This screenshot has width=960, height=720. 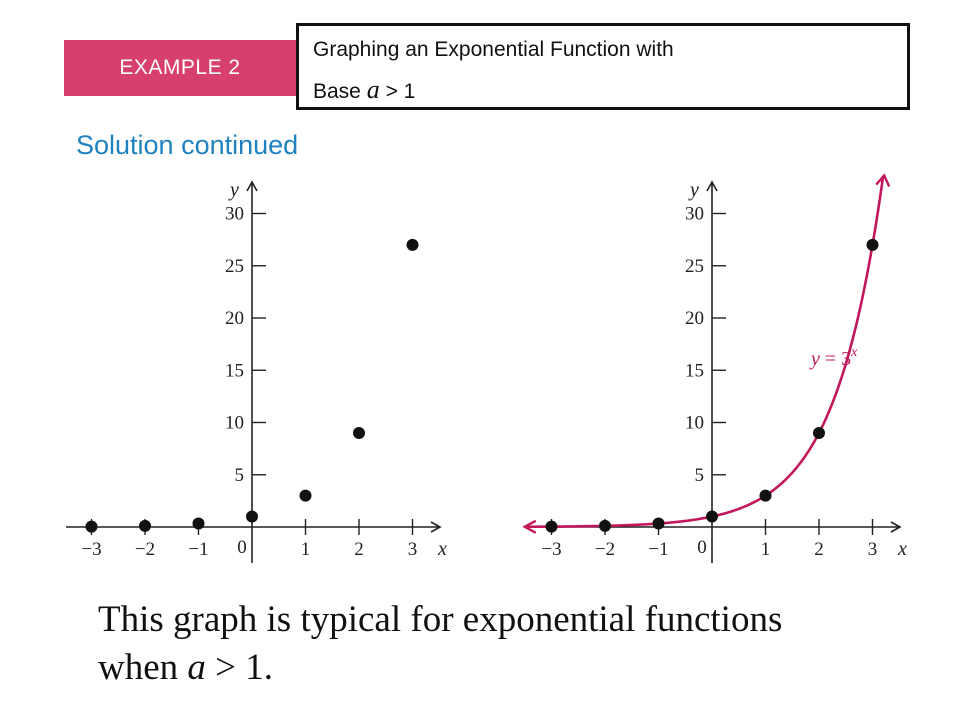 What do you see at coordinates (138, 667) in the screenshot?
I see `caption-when: when` at bounding box center [138, 667].